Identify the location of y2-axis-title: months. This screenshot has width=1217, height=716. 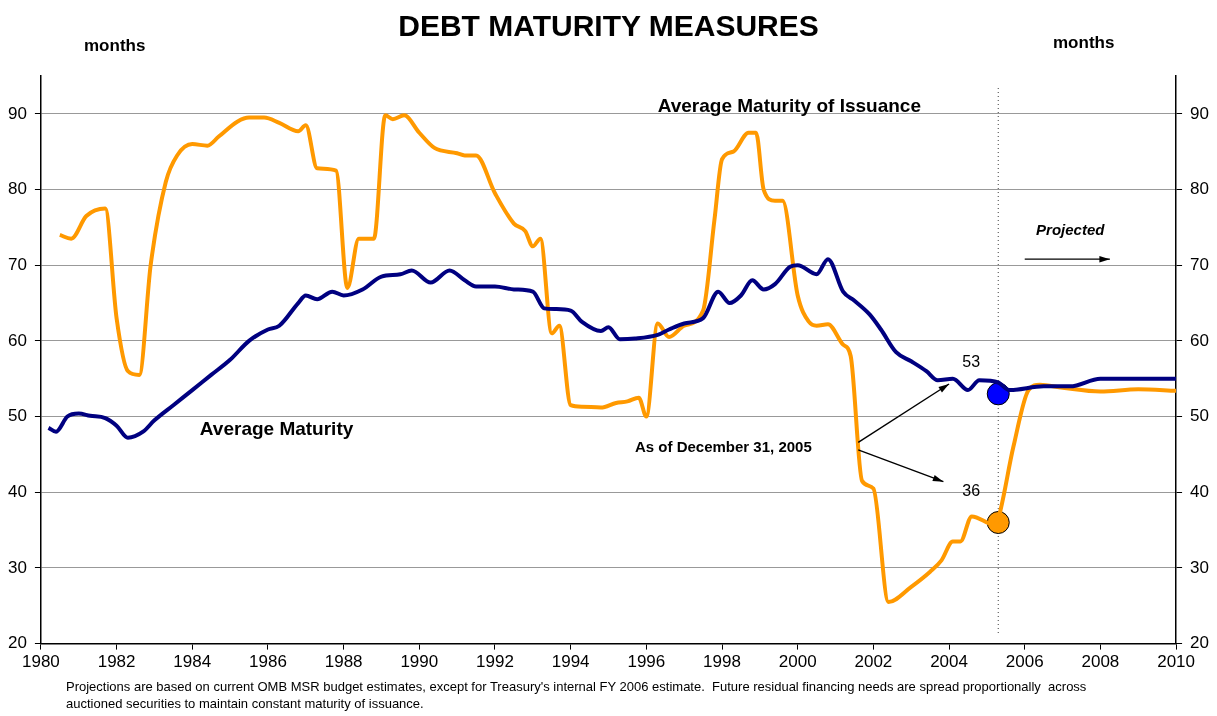
(1084, 42).